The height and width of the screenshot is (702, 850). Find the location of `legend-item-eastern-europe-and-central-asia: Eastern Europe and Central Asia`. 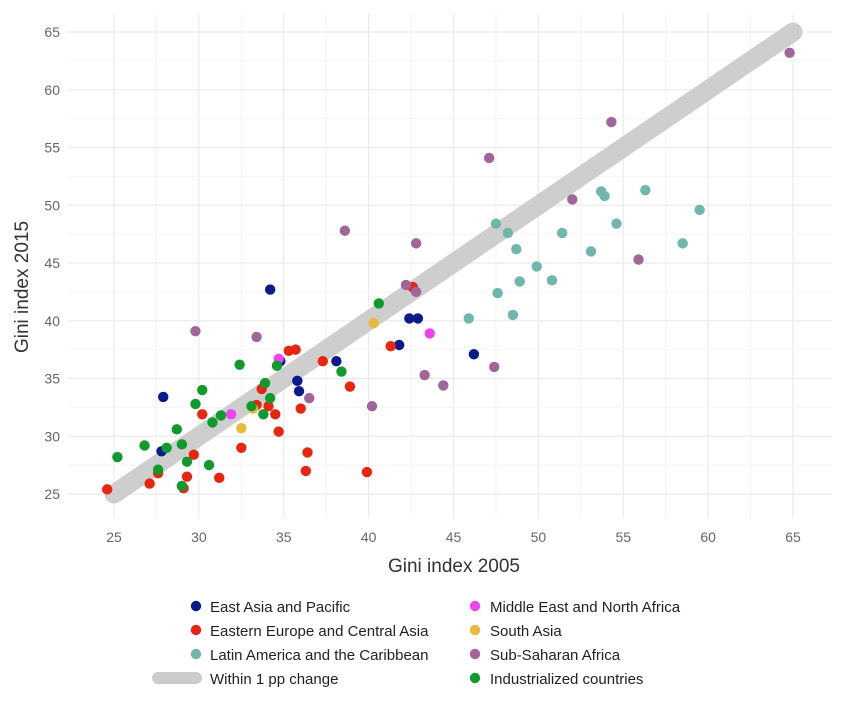

legend-item-eastern-europe-and-central-asia: Eastern Europe and Central Asia is located at coordinates (309, 631).